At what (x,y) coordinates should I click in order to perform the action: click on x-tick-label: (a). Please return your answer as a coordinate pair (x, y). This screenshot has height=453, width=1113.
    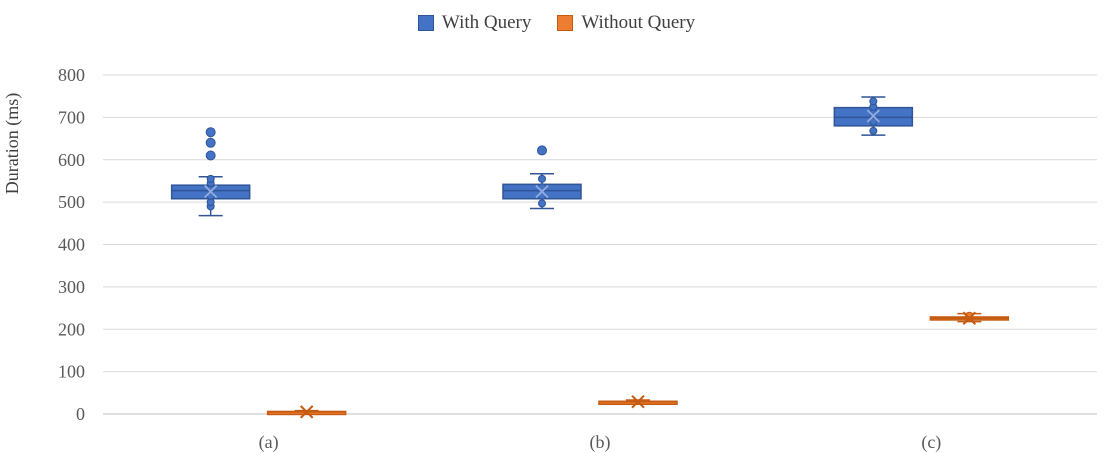
    Looking at the image, I should click on (269, 442).